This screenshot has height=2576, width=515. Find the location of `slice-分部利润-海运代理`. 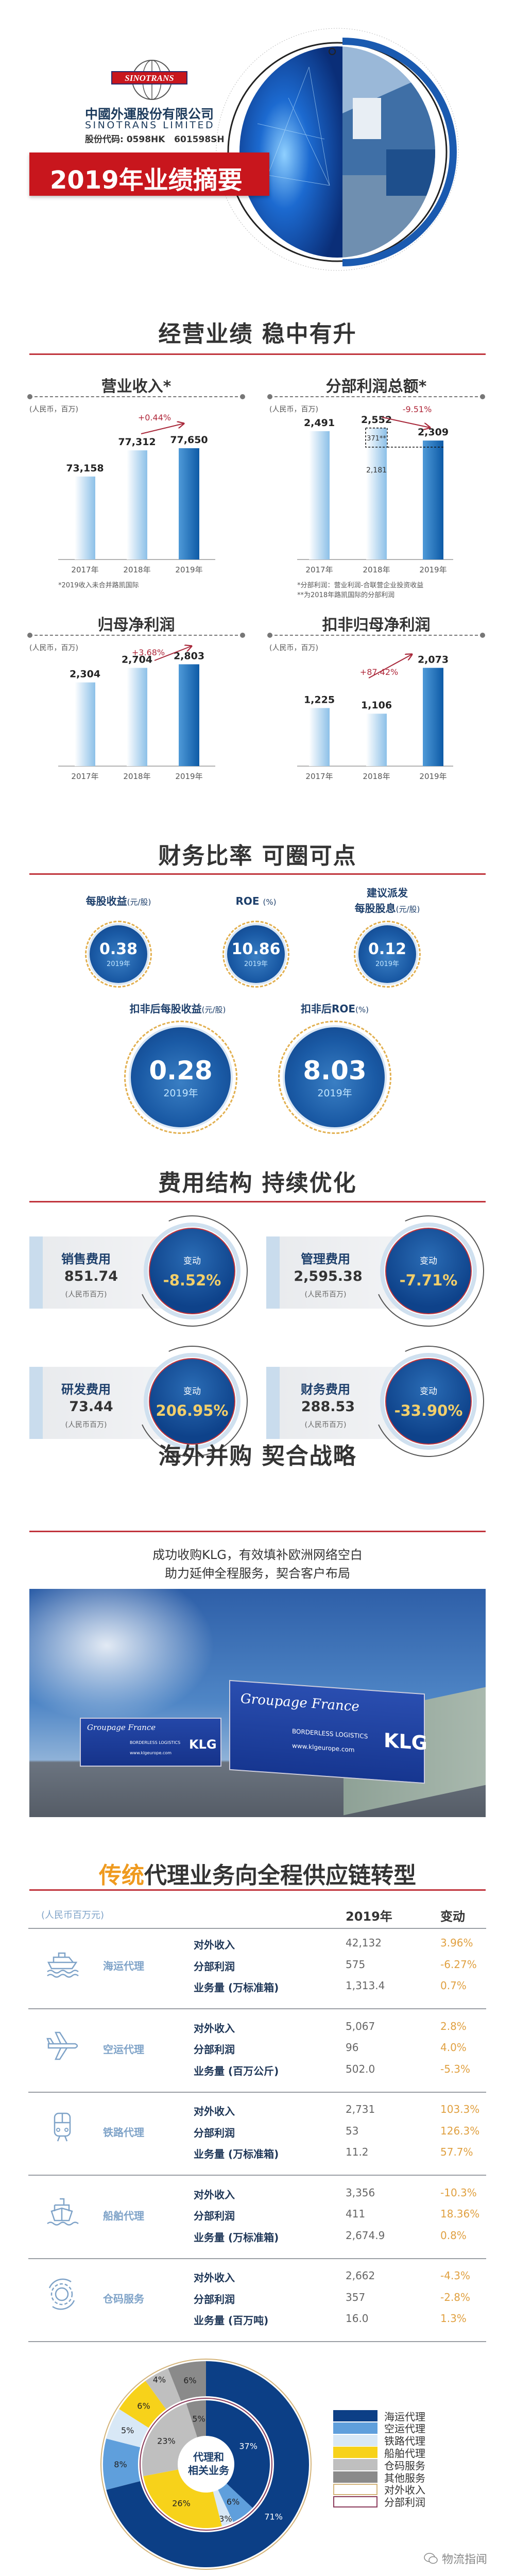

slice-分部利润-海运代理 is located at coordinates (238, 2454).